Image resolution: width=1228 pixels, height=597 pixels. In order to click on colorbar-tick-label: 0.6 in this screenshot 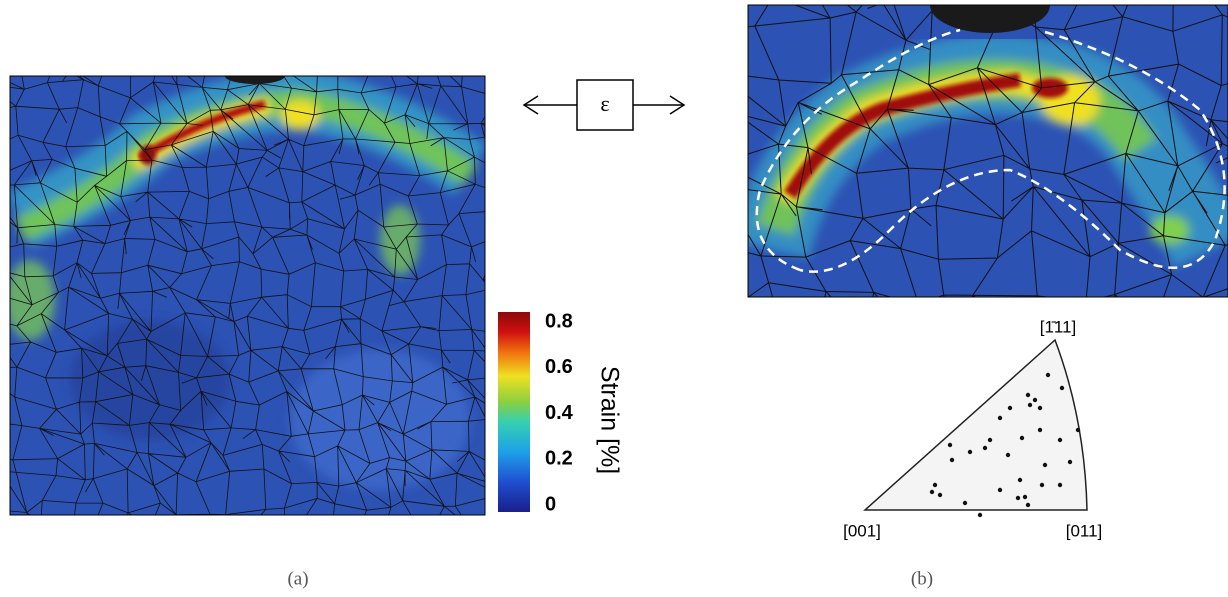, I will do `click(559, 367)`.